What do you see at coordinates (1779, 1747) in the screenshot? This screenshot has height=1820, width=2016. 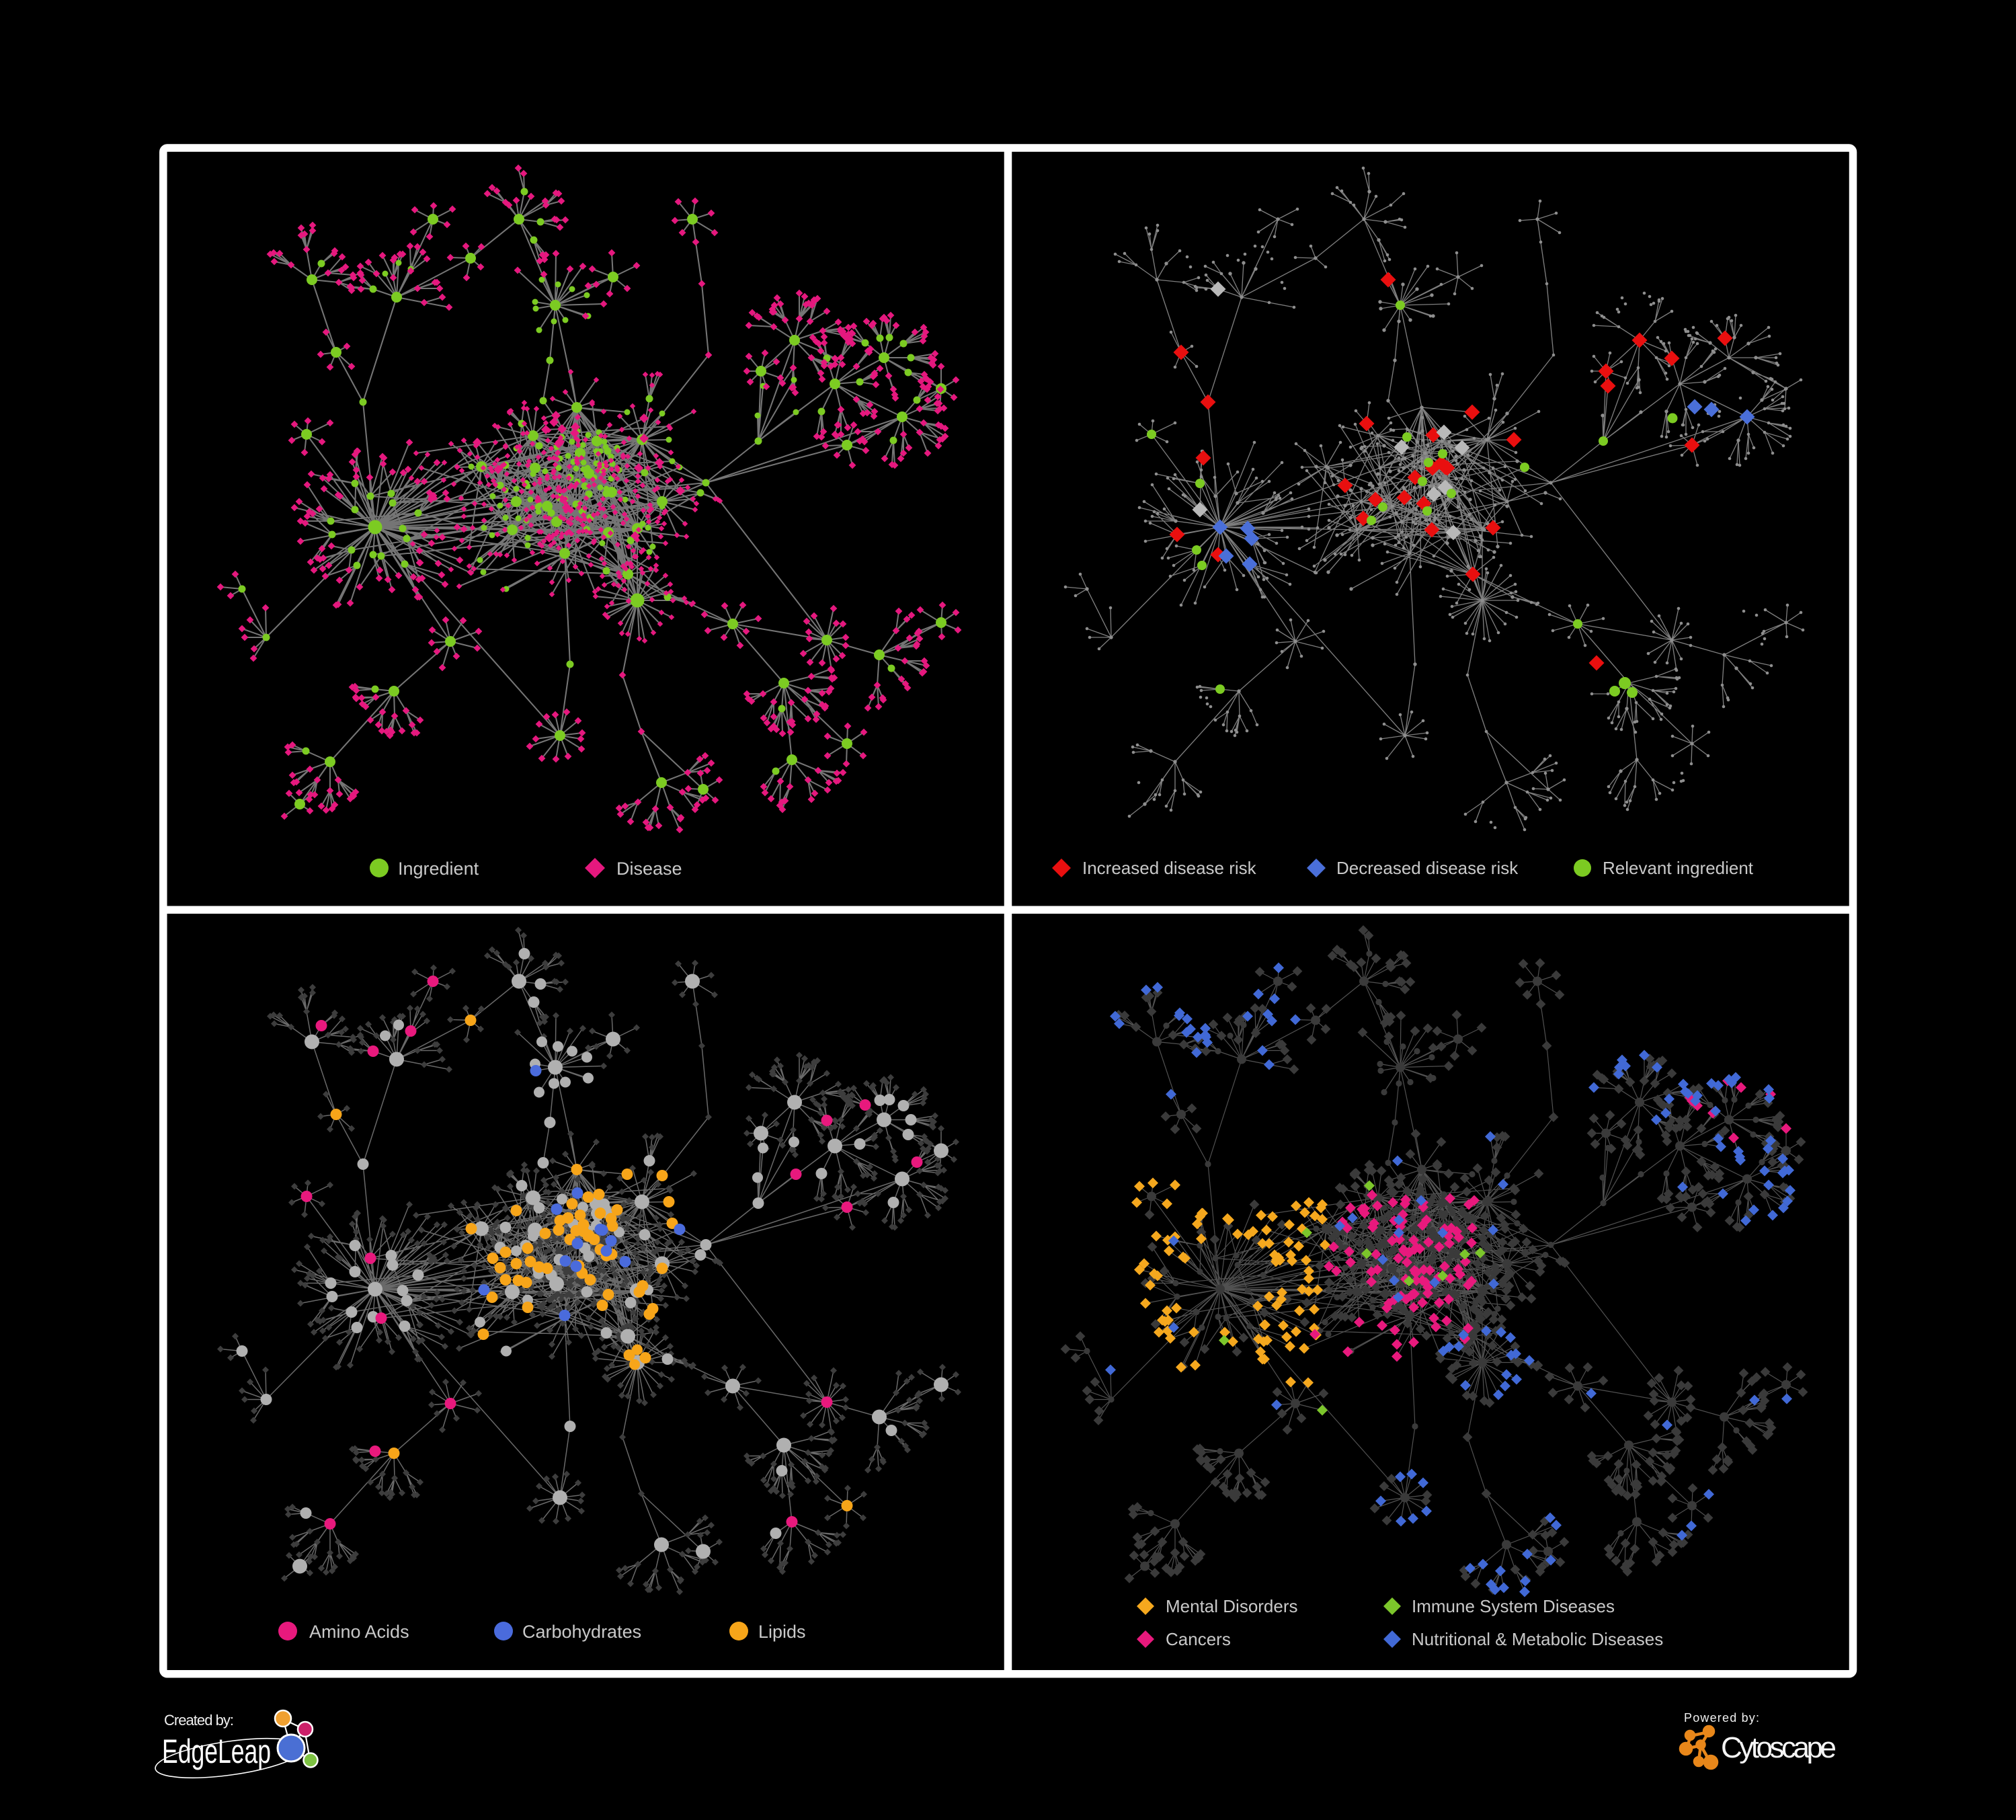 I see `svg-text: Cytoscape` at bounding box center [1779, 1747].